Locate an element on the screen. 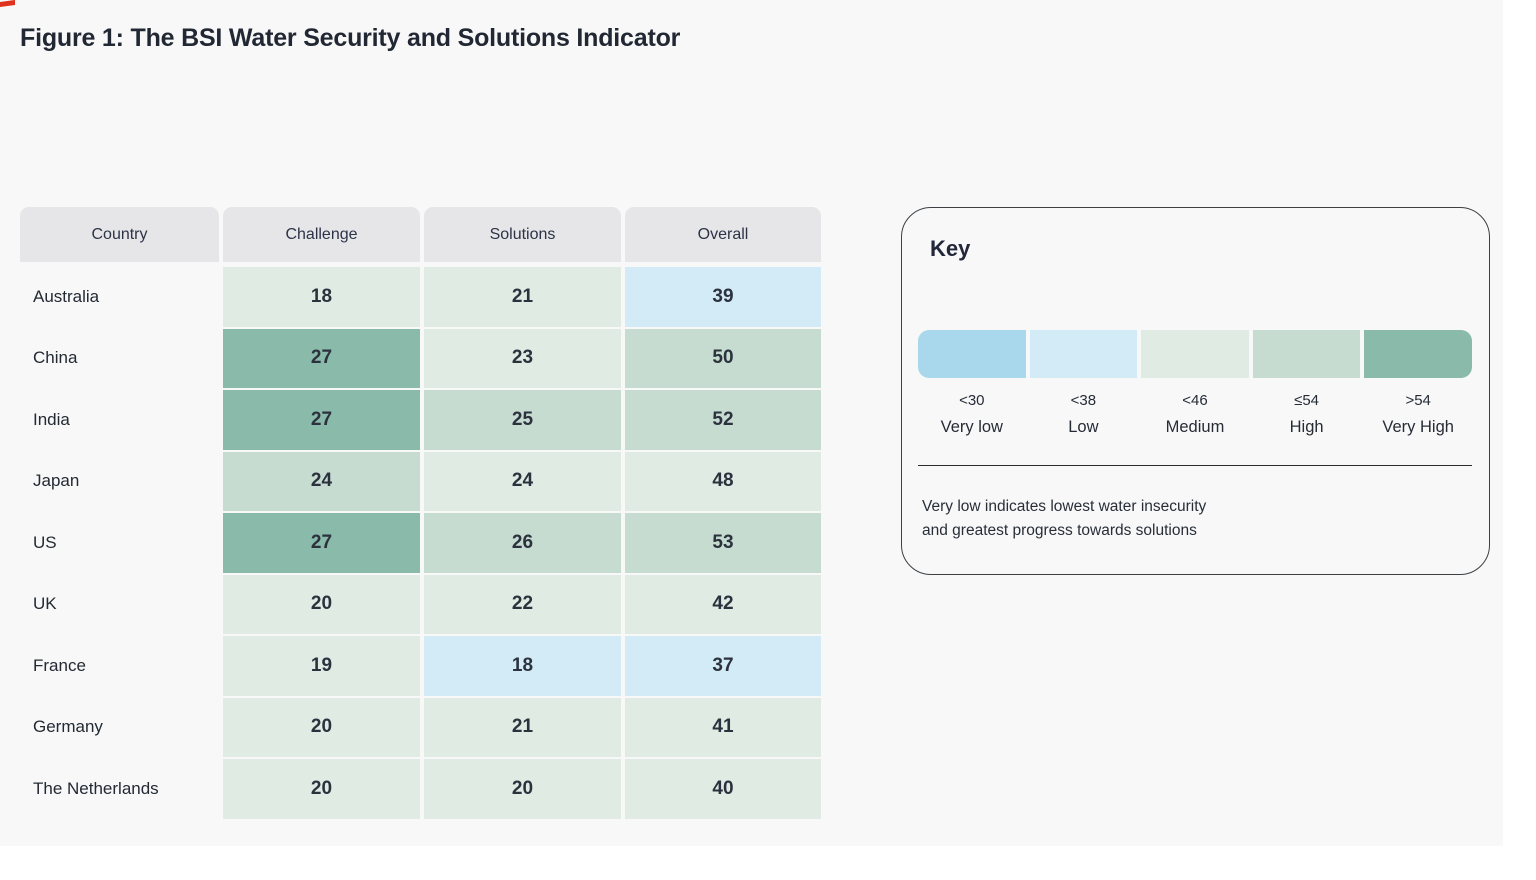 The width and height of the screenshot is (1536, 880). value-cell-solutions: 22 is located at coordinates (522, 604).